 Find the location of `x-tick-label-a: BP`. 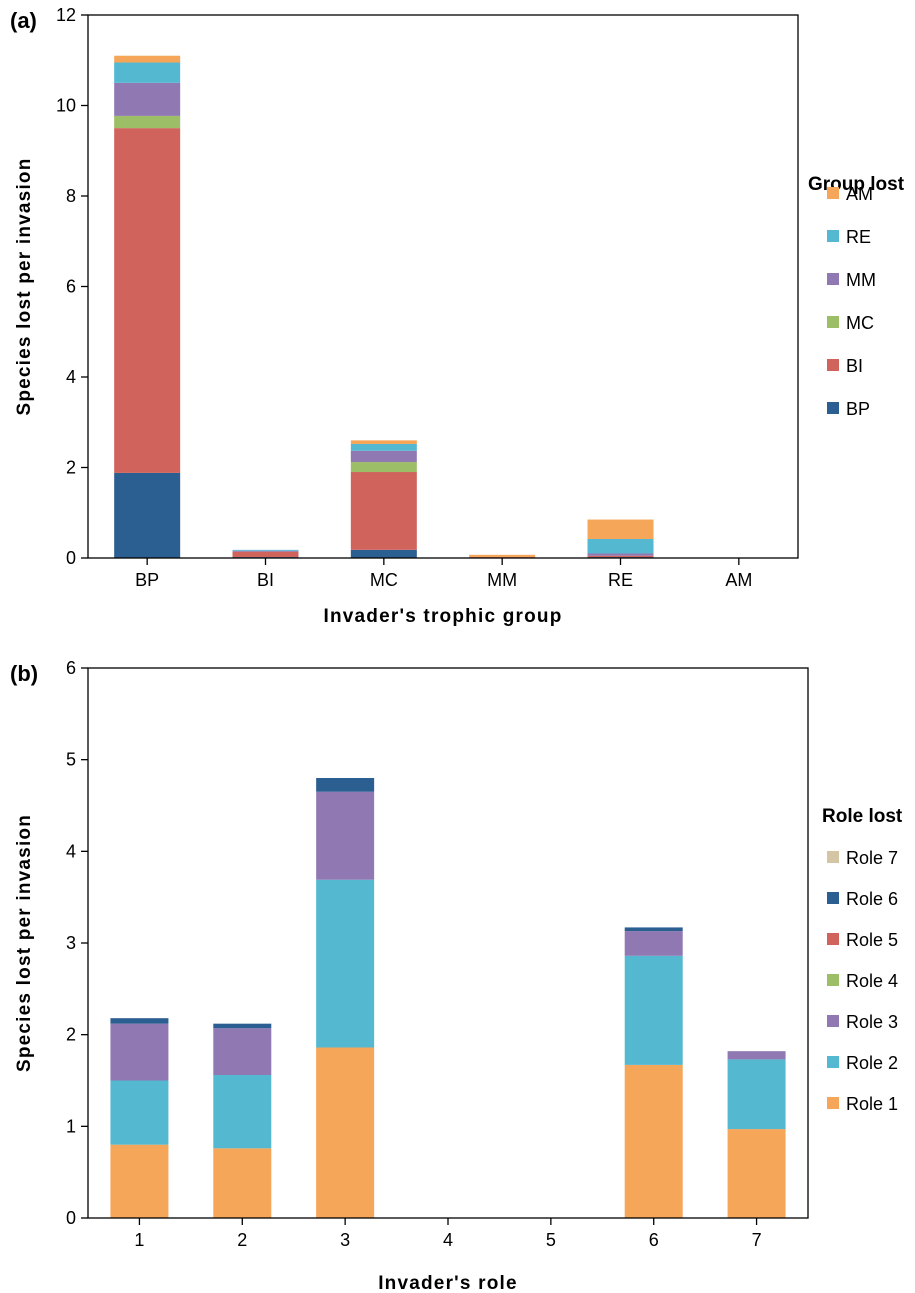

x-tick-label-a: BP is located at coordinates (147, 580).